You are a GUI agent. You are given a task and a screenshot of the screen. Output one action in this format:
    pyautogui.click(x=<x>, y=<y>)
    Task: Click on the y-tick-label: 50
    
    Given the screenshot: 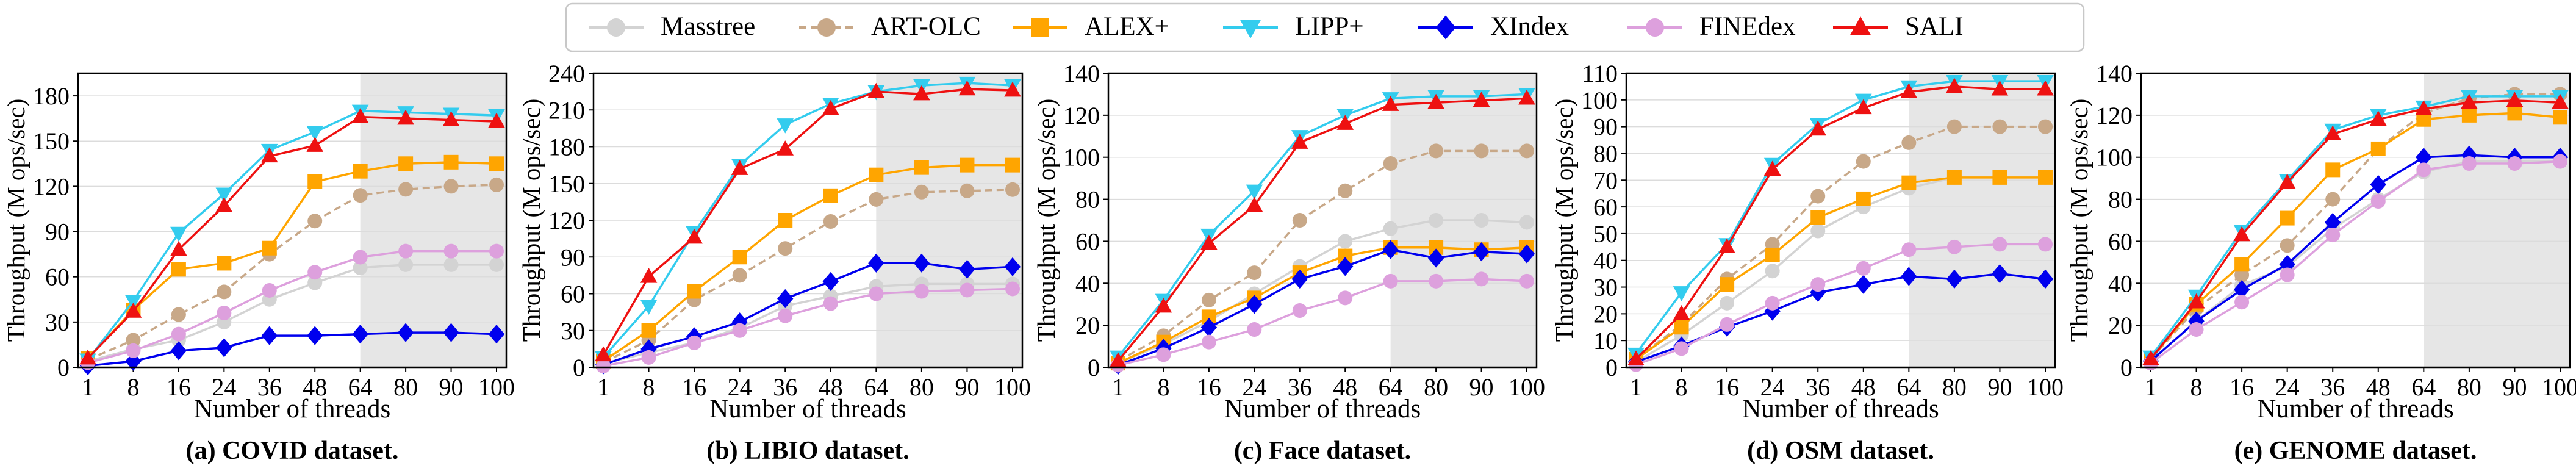 What is the action you would take?
    pyautogui.click(x=1606, y=234)
    